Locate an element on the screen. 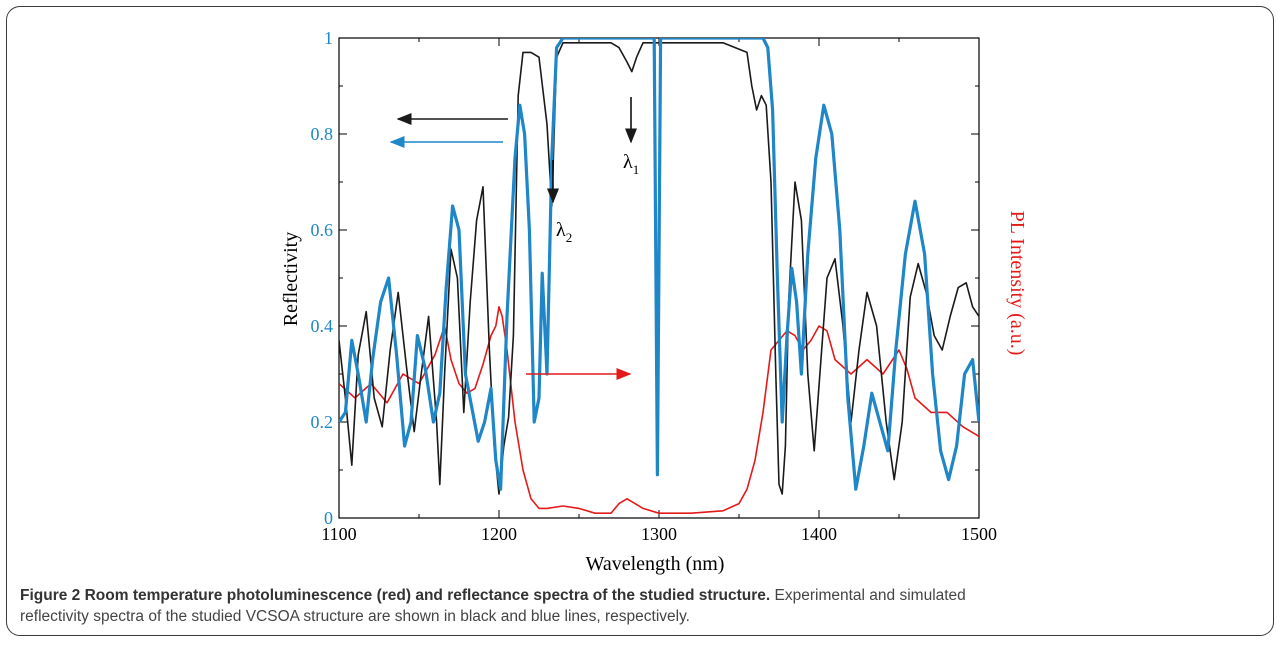 This screenshot has height=646, width=1284. caption-figure-label: Figure 2 is located at coordinates (50, 595).